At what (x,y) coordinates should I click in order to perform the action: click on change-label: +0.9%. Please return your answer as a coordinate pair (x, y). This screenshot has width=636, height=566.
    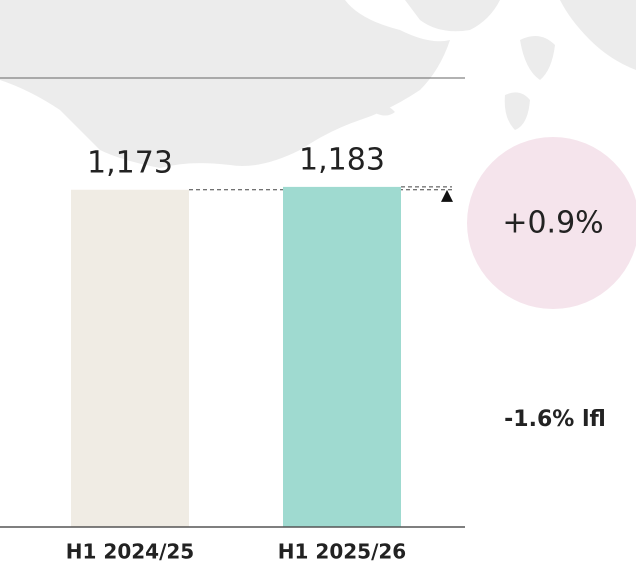
    Looking at the image, I should click on (552, 223).